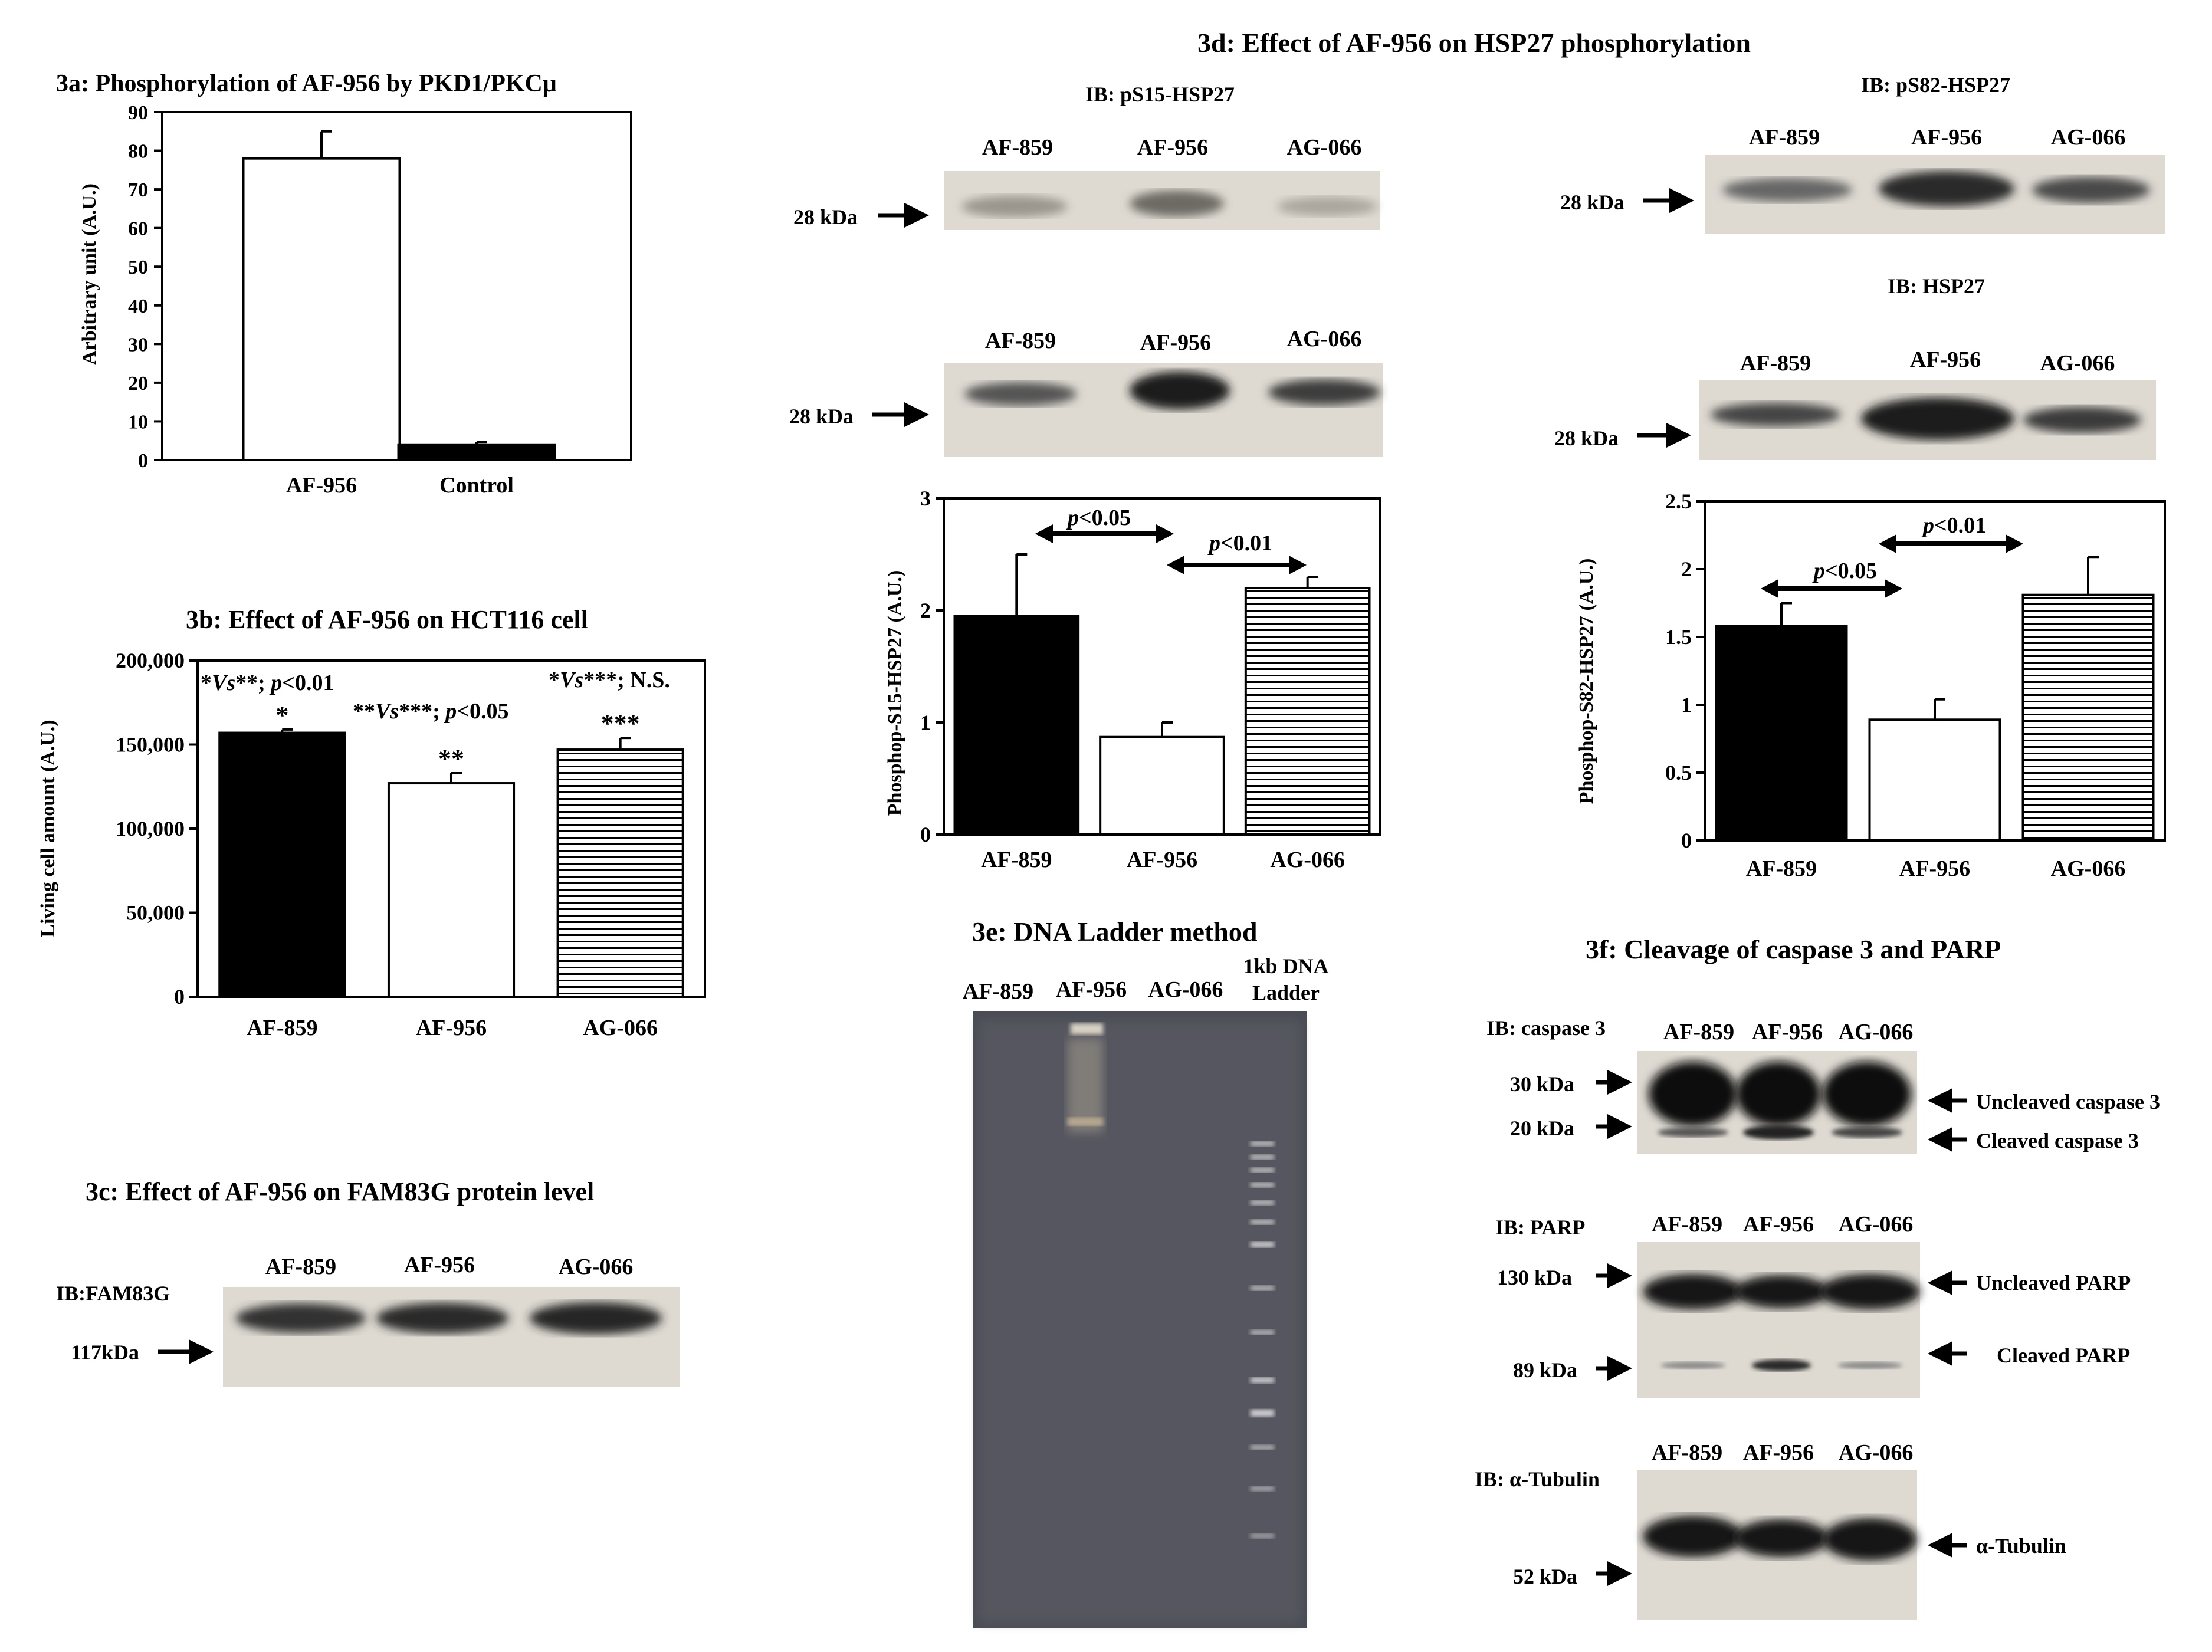 The image size is (2212, 1652). I want to click on hsp27-right-marker: 28 kDa, so click(1586, 438).